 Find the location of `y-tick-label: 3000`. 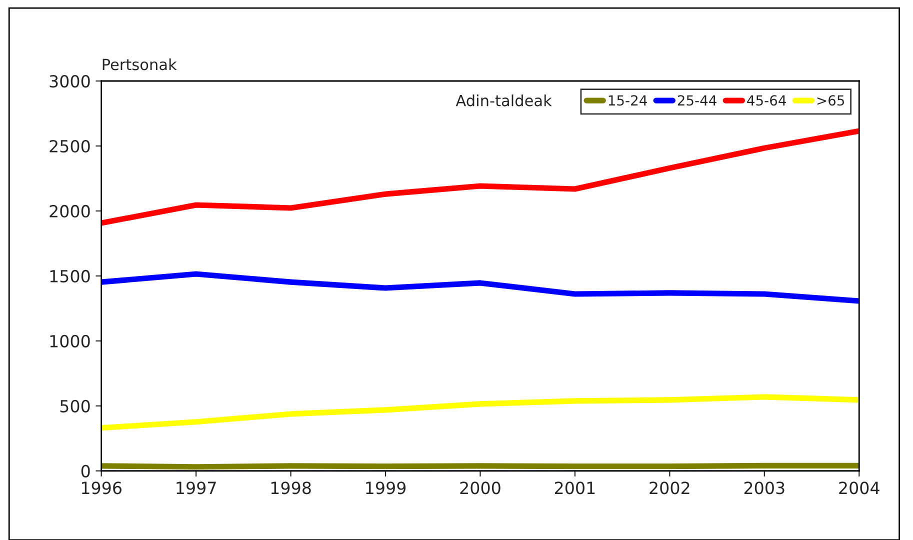

y-tick-label: 3000 is located at coordinates (70, 81).